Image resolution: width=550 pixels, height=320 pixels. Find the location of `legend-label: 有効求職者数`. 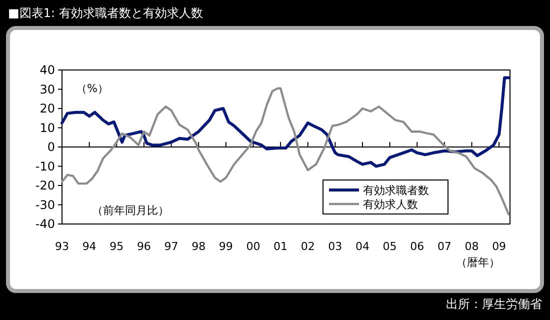

legend-label: 有効求職者数 is located at coordinates (396, 190).